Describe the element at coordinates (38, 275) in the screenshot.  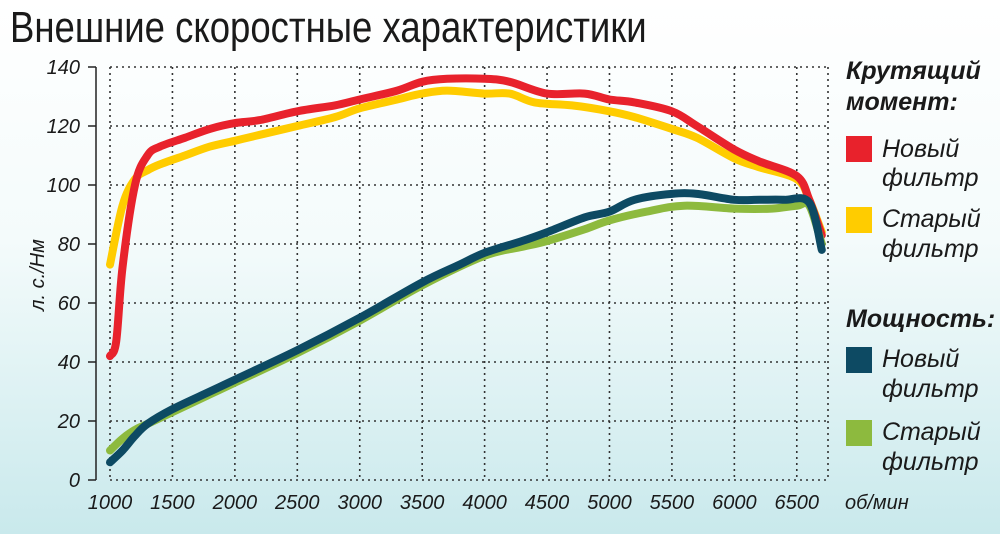
I see `y-axis-label: л. с./Нм` at that location.